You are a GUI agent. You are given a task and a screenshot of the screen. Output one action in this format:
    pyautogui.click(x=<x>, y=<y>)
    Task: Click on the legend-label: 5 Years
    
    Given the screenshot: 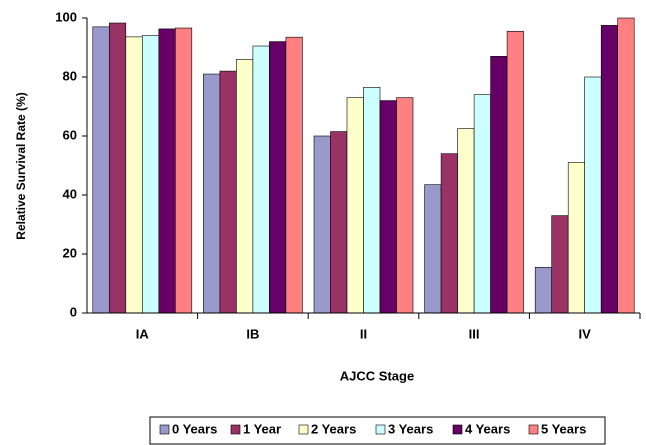 What is the action you would take?
    pyautogui.click(x=563, y=428)
    